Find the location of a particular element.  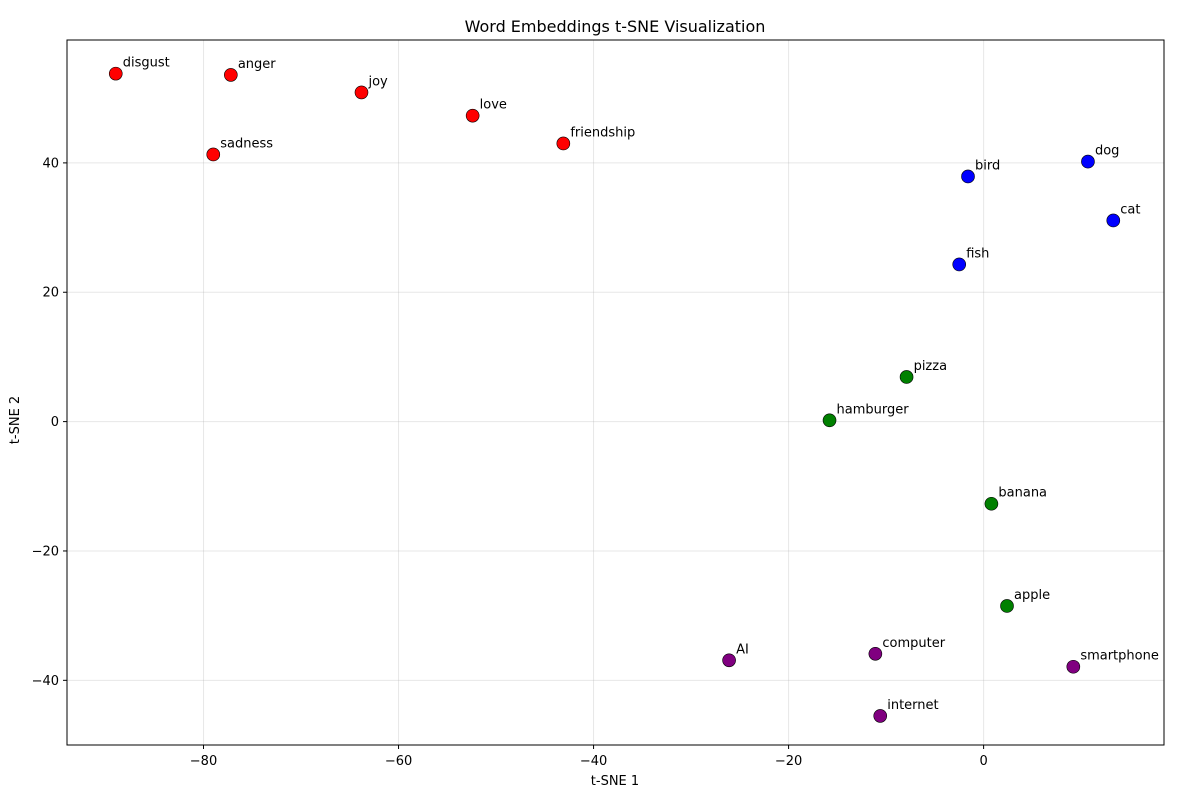

point-series: disgust anger joy love sadness friendship is located at coordinates (371, 109).